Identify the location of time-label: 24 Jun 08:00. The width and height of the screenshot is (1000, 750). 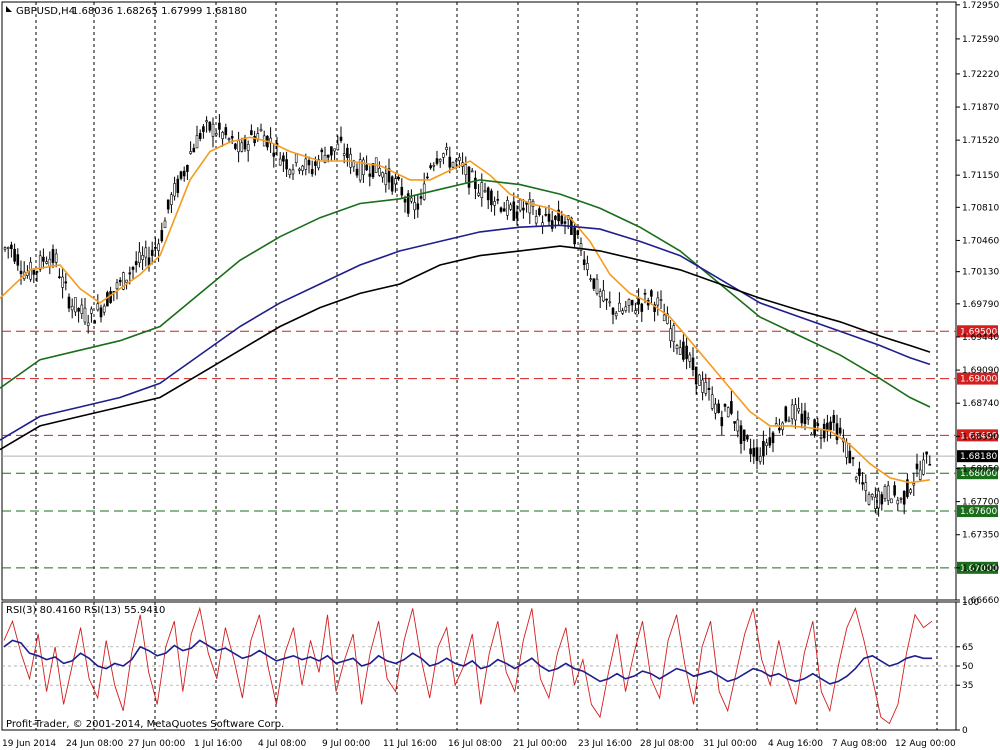
(94, 744).